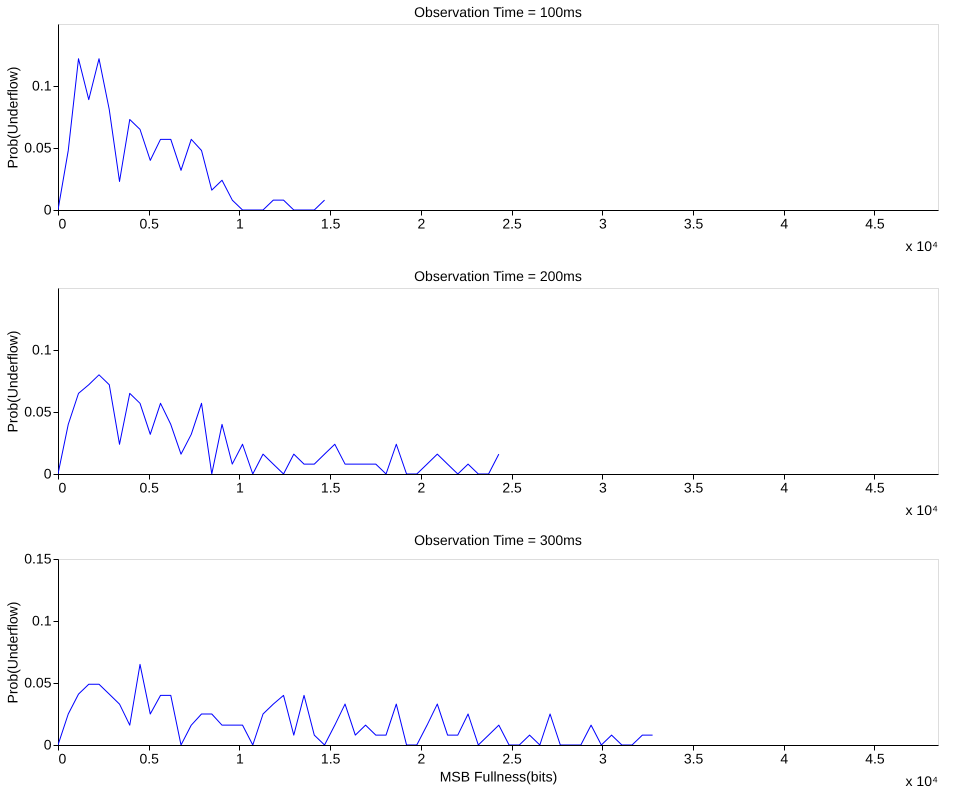 This screenshot has width=979, height=805. I want to click on chart-title: Observation Time = 100ms, so click(498, 12).